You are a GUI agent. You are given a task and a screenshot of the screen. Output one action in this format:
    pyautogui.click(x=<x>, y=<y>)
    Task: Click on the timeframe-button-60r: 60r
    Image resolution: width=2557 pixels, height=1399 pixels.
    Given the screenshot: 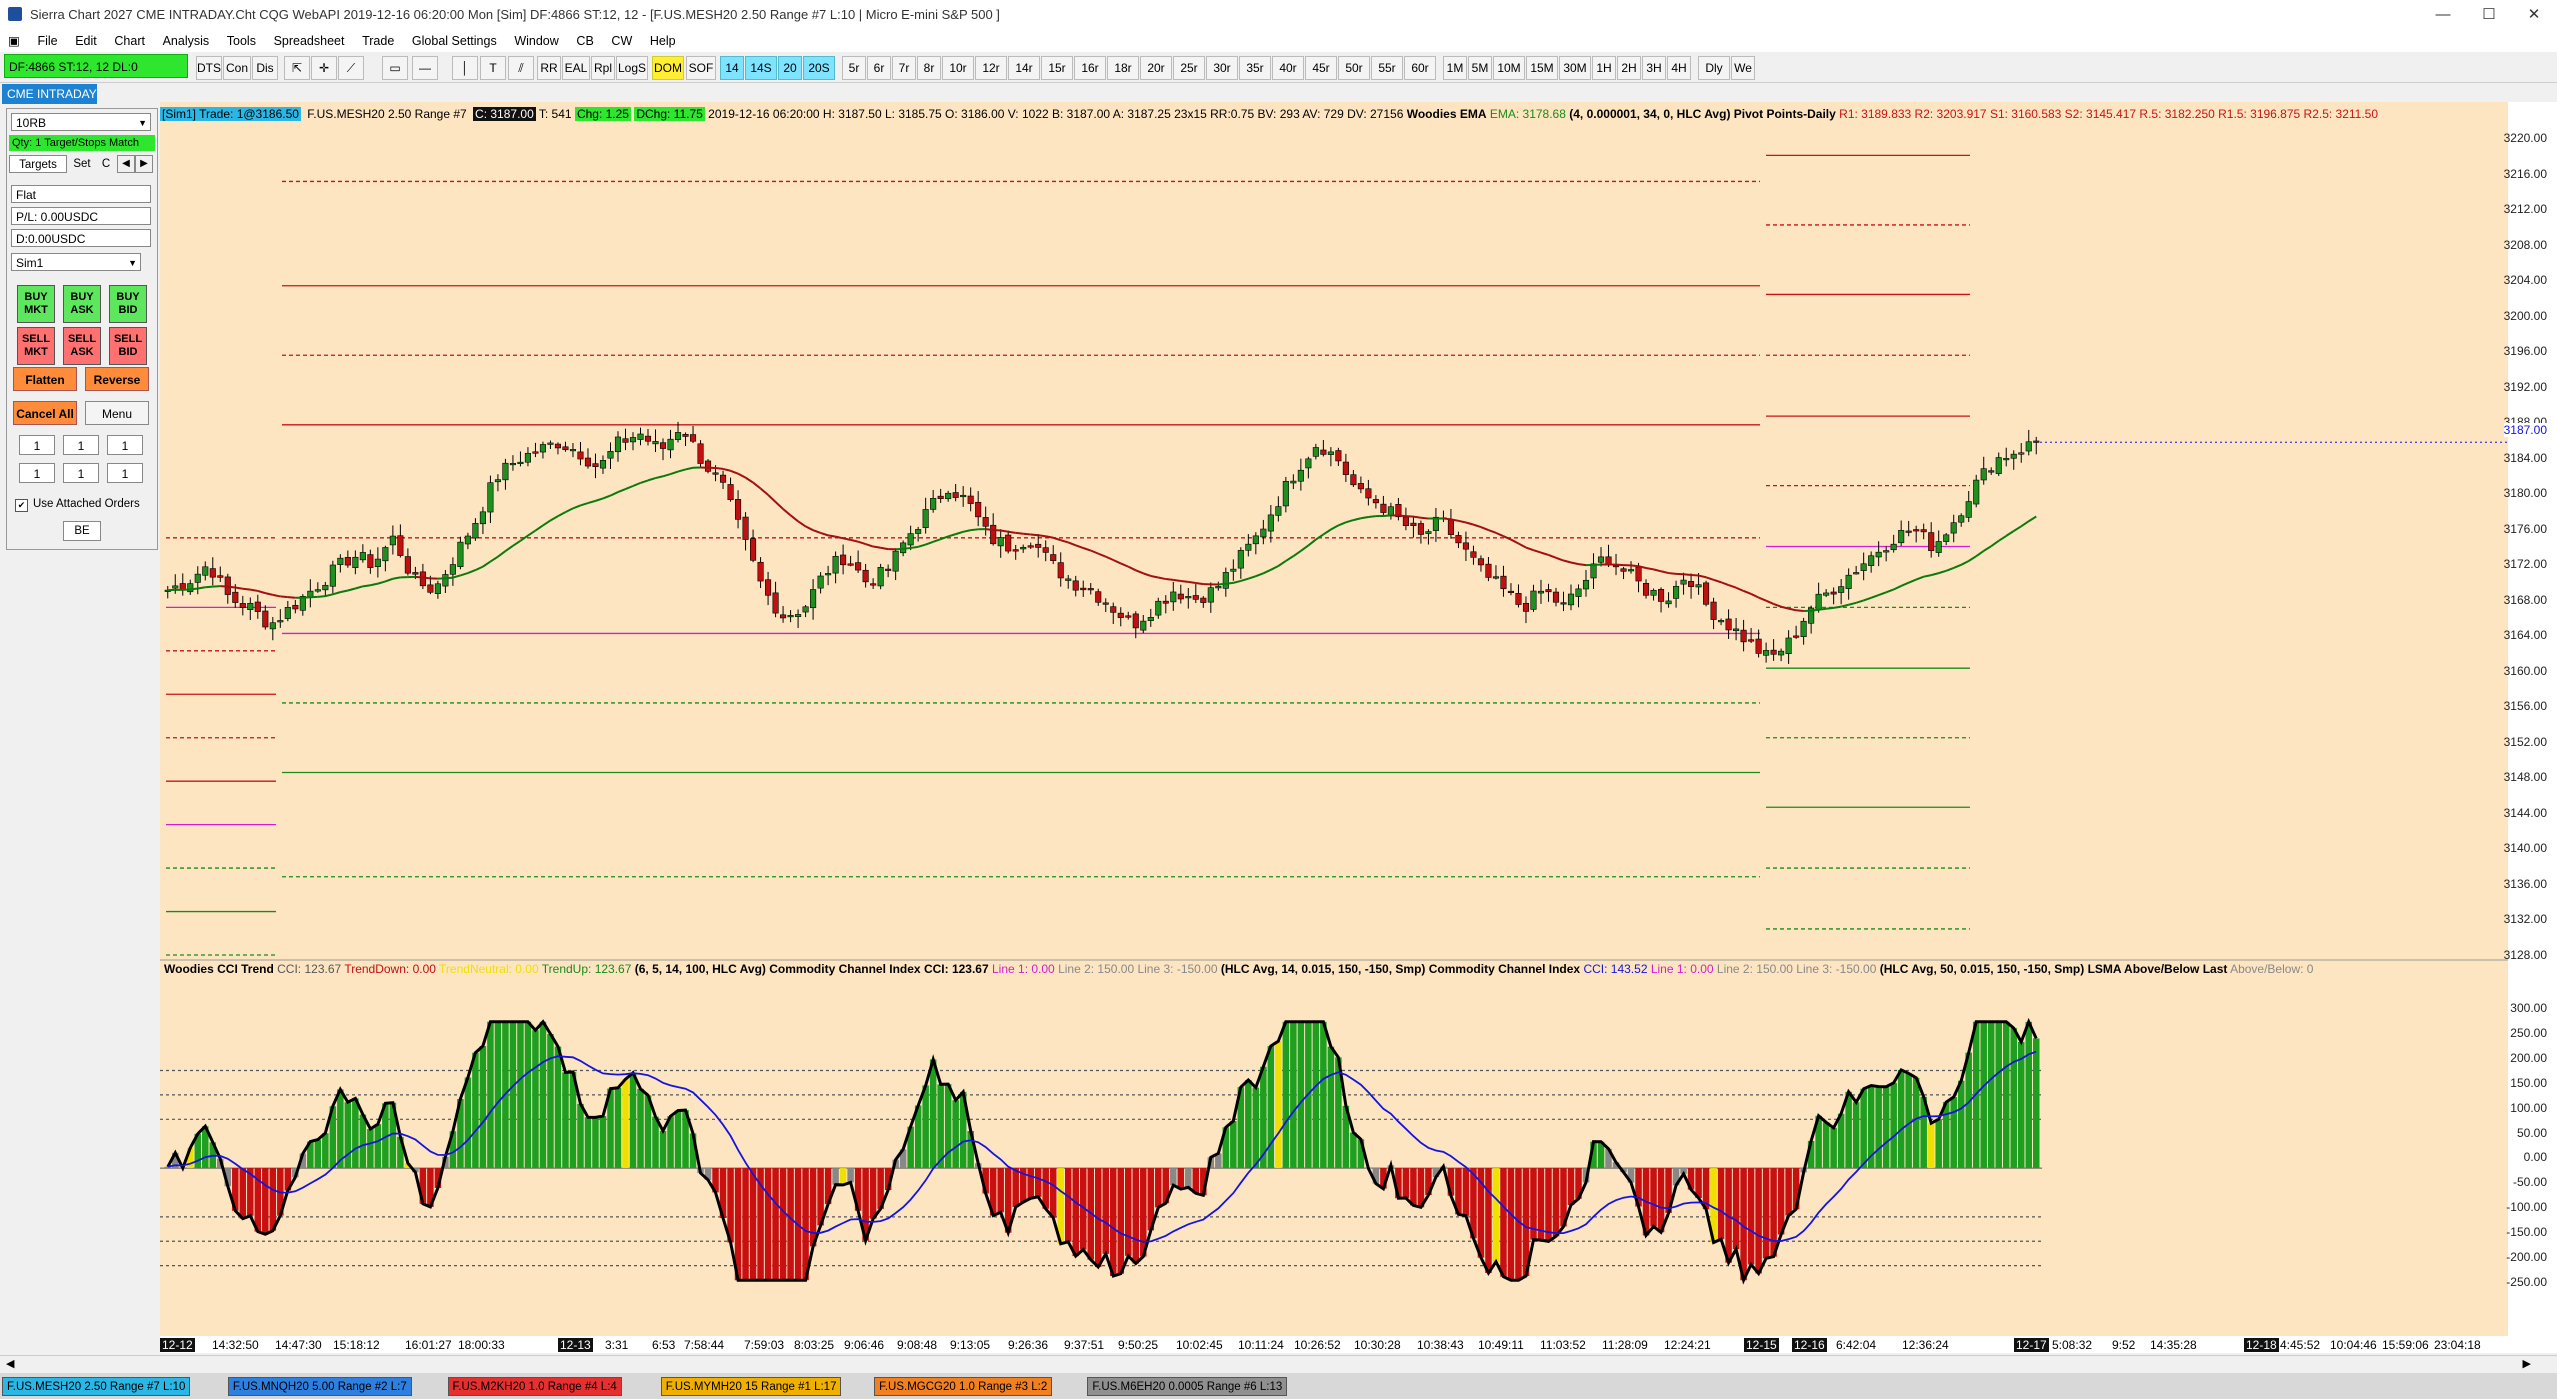 What is the action you would take?
    pyautogui.click(x=1420, y=68)
    